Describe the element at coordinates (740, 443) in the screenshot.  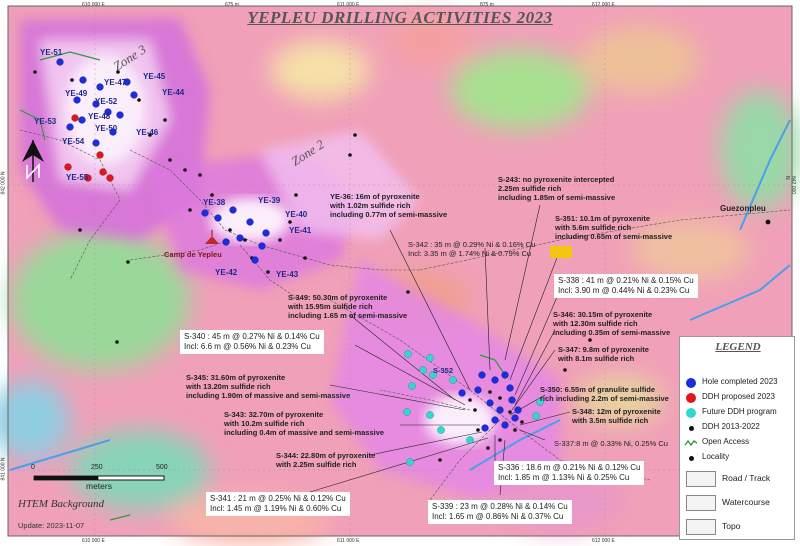
I see `legend-item-open-access: Open Access` at that location.